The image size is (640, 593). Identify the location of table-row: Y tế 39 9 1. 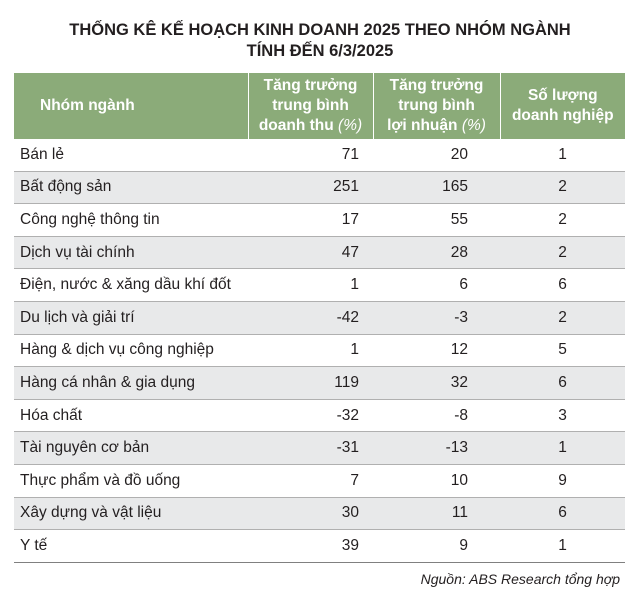
(319, 546).